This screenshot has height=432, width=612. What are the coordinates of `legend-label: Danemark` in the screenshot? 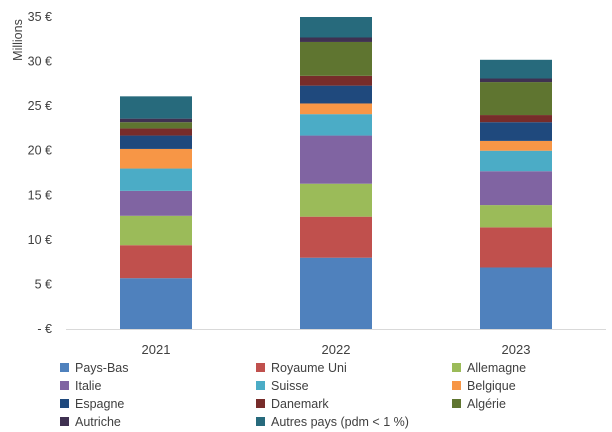 It's located at (300, 404).